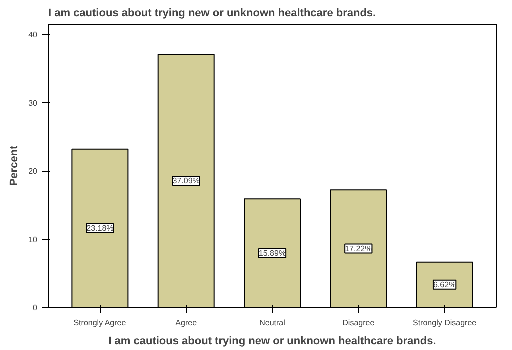  What do you see at coordinates (212, 14) in the screenshot?
I see `chart-title: I am cautious about trying new or unknown healthcare brands.` at bounding box center [212, 14].